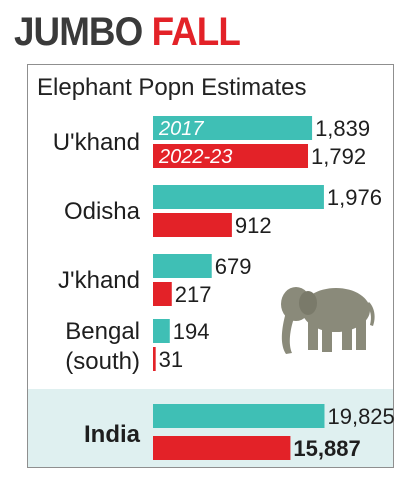 The image size is (420, 477). Describe the element at coordinates (102, 211) in the screenshot. I see `category-label-1: Odisha` at that location.